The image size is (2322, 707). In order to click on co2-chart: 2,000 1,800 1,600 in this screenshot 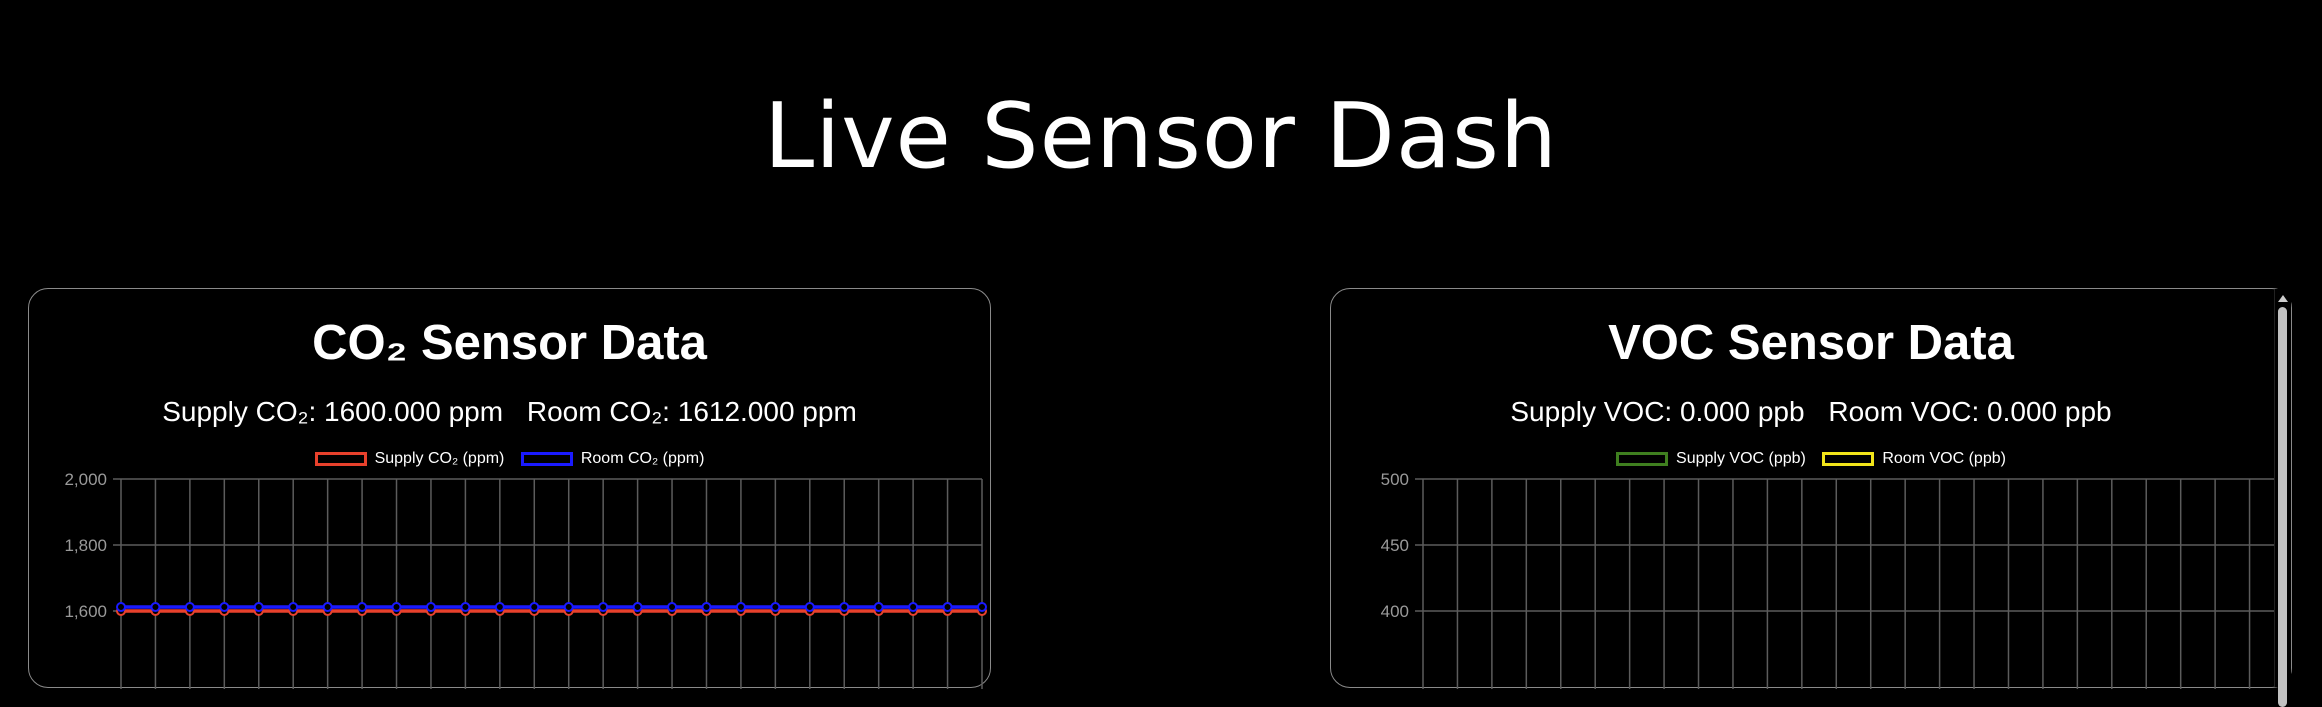, I will do `click(525, 579)`.